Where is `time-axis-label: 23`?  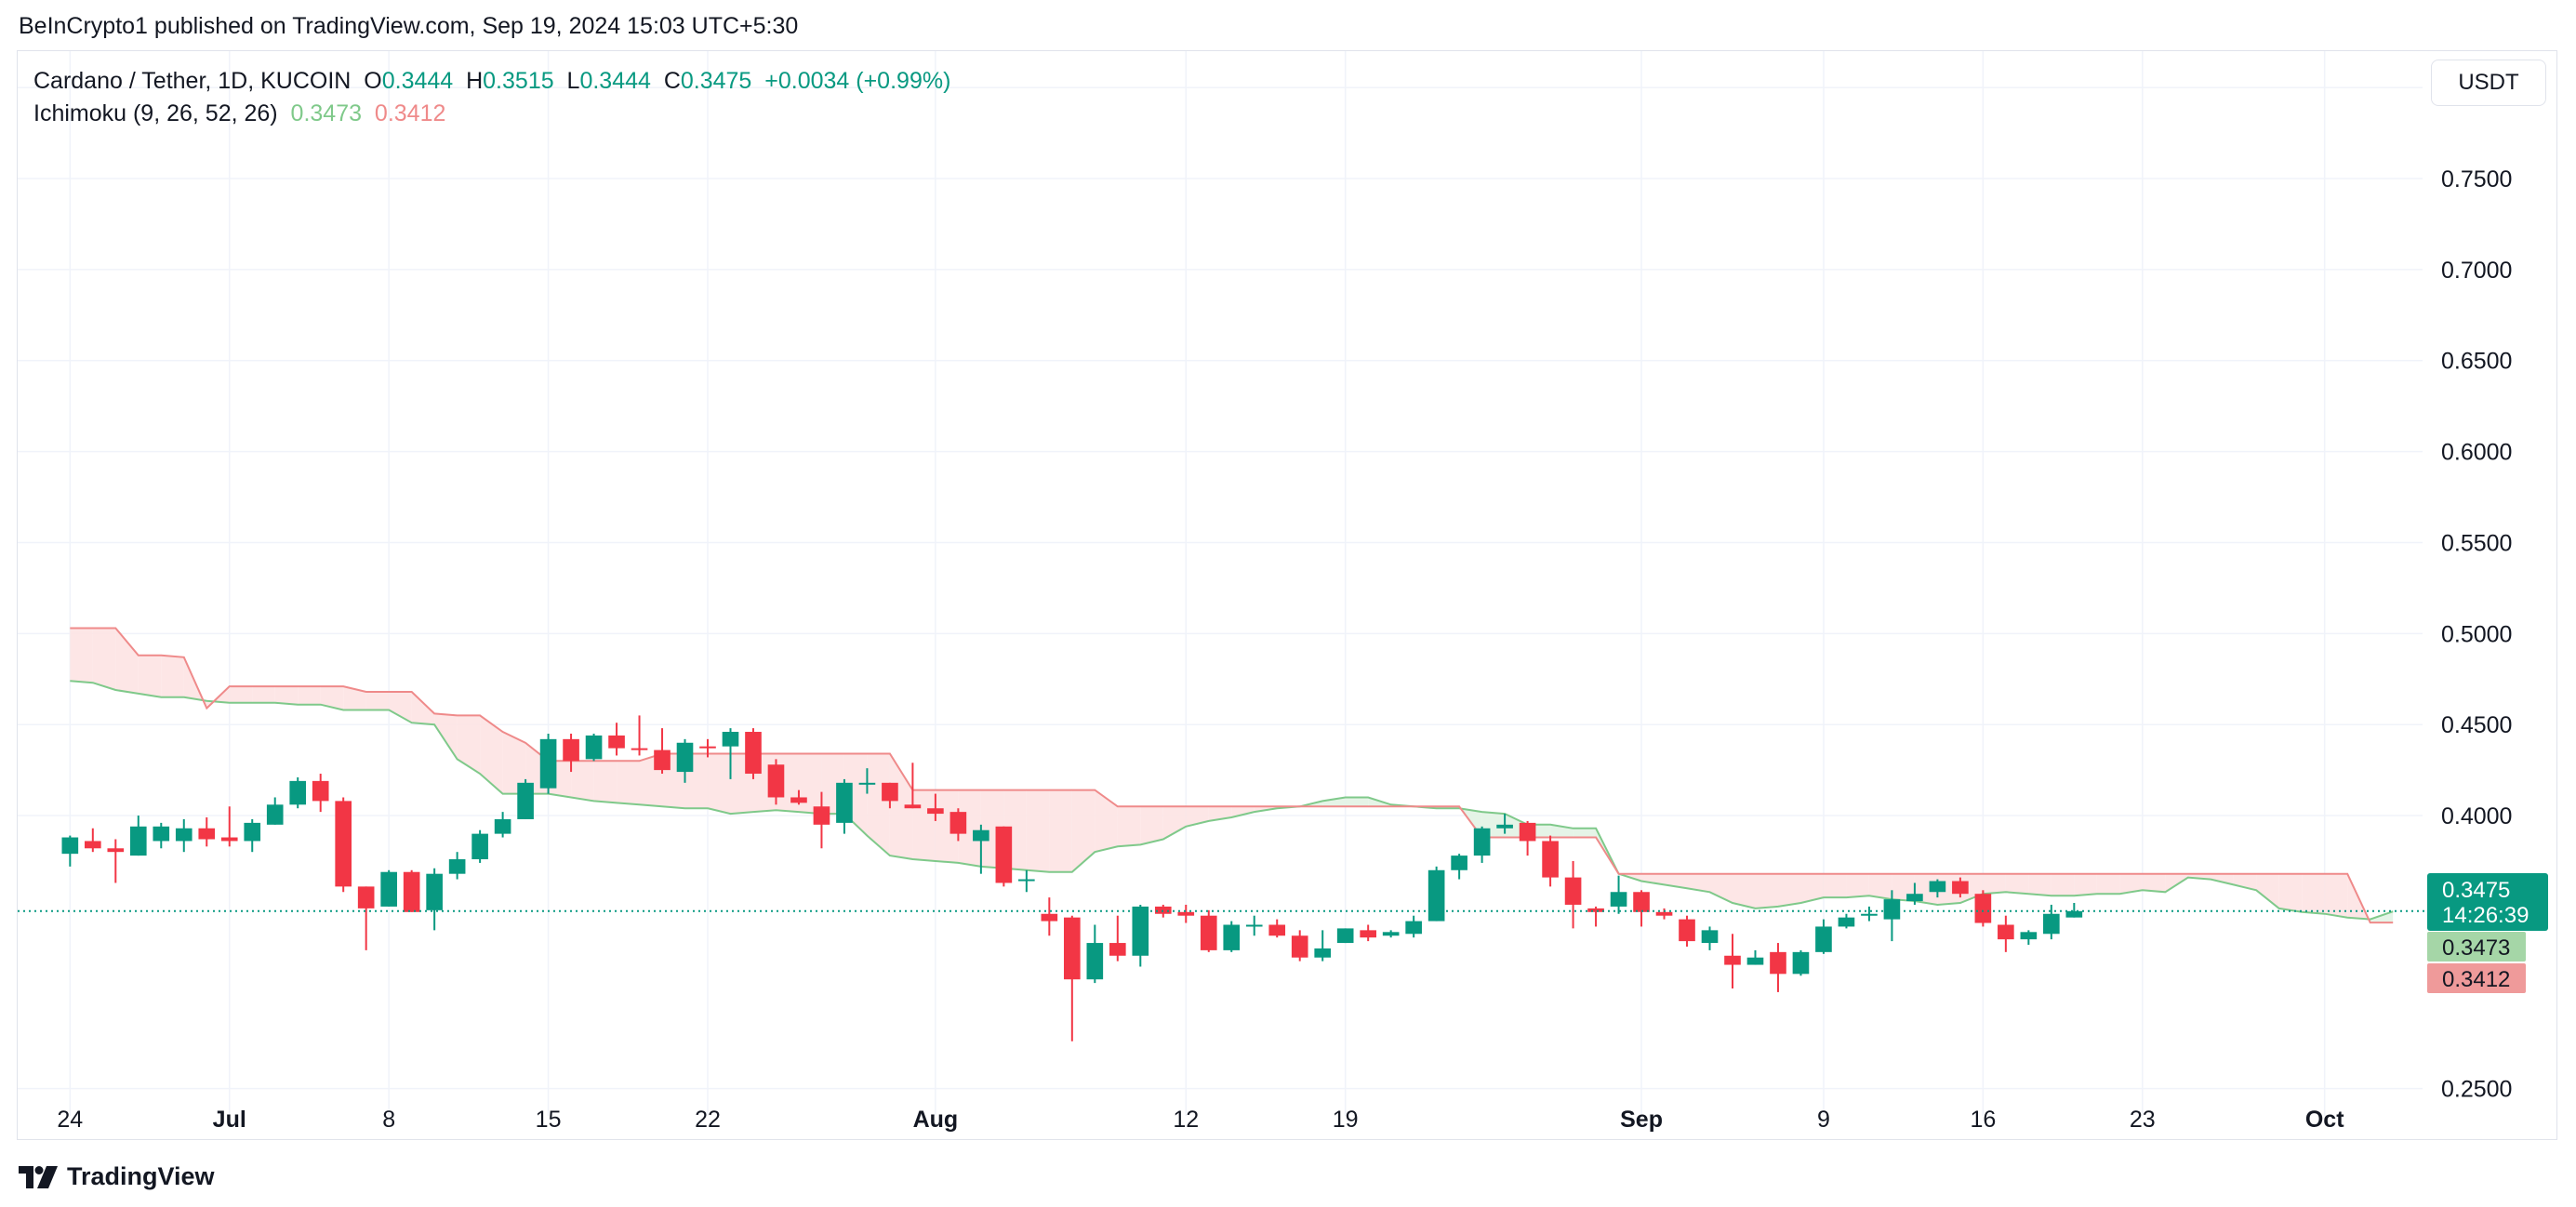
time-axis-label: 23 is located at coordinates (2143, 1120).